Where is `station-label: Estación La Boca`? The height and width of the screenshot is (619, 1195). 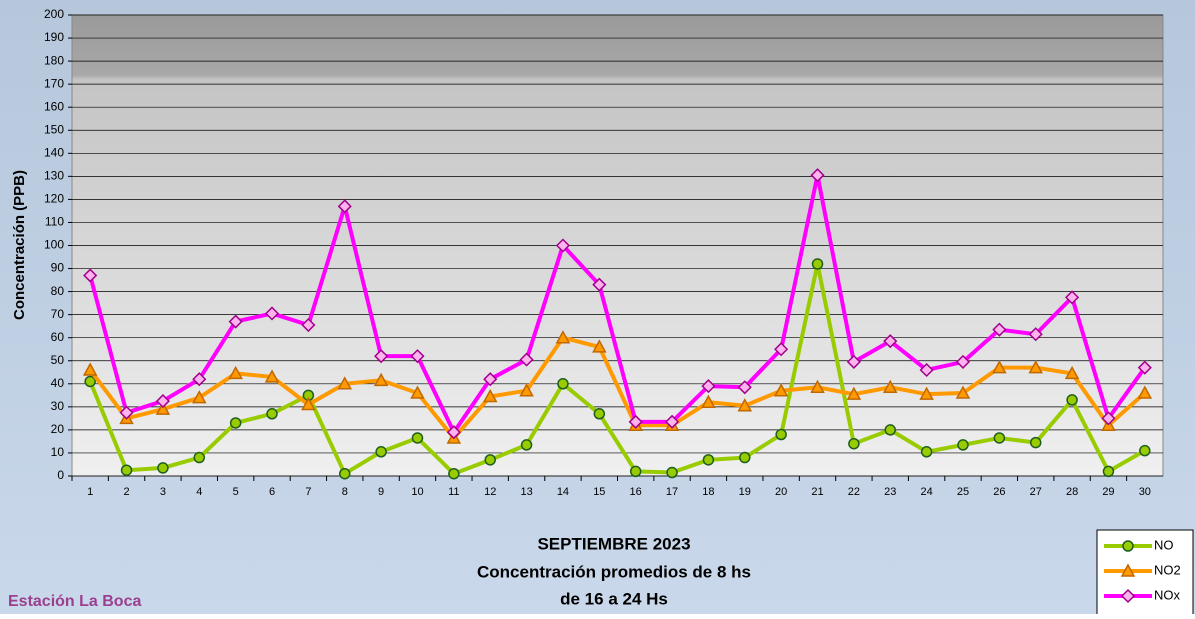 station-label: Estación La Boca is located at coordinates (74, 601).